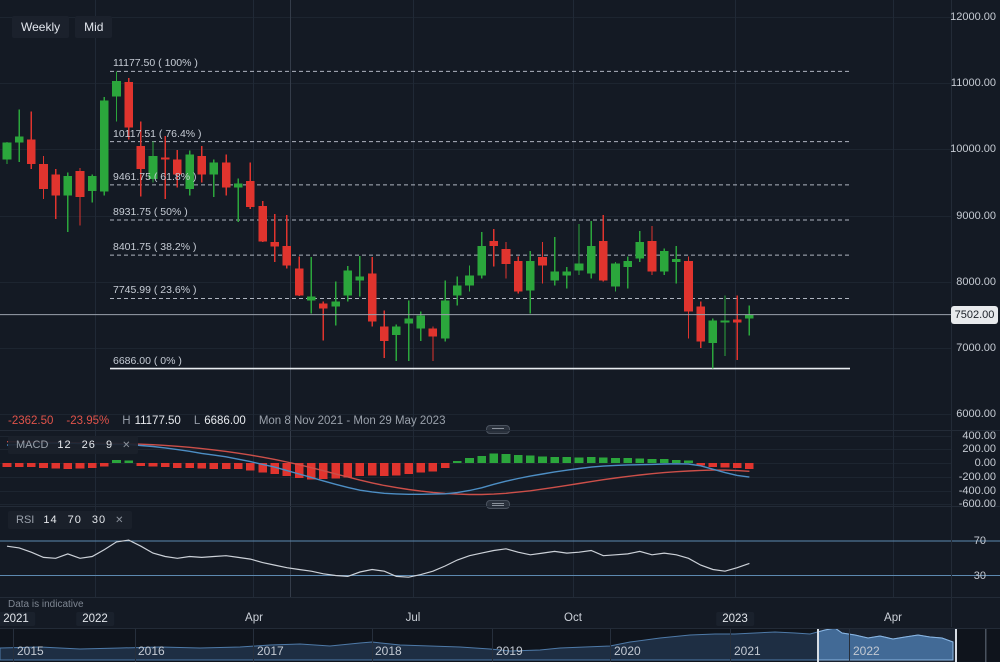 The image size is (1000, 662). Describe the element at coordinates (866, 651) in the screenshot. I see `navigator-year-label: 2022` at that location.